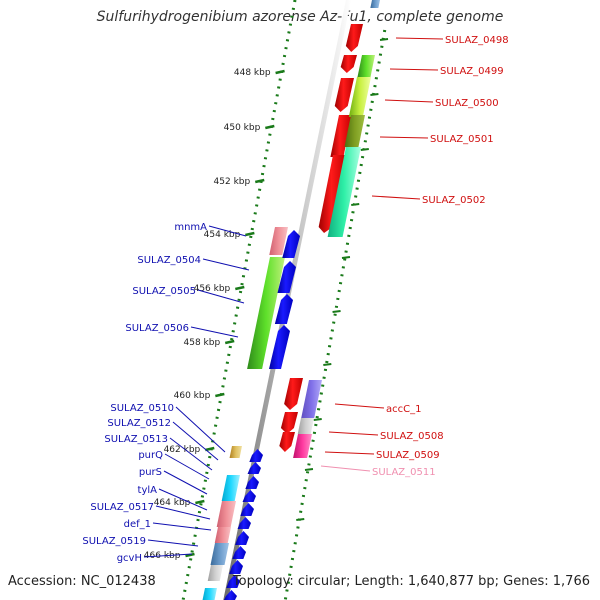 The height and width of the screenshot is (600, 600). What do you see at coordinates (129, 558) in the screenshot?
I see `gene-label-gcvh: gcvH` at bounding box center [129, 558].